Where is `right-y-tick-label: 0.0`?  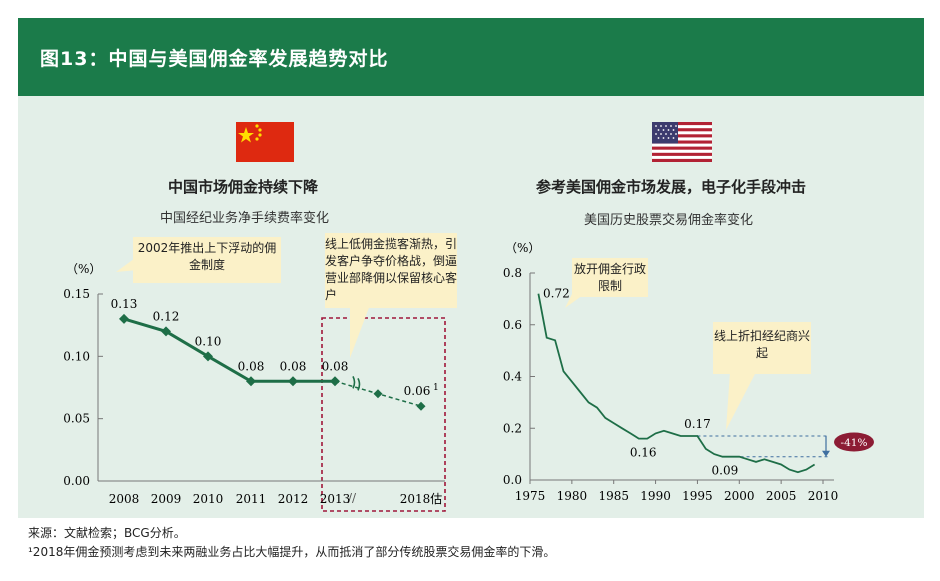
right-y-tick-label: 0.0 is located at coordinates (512, 480).